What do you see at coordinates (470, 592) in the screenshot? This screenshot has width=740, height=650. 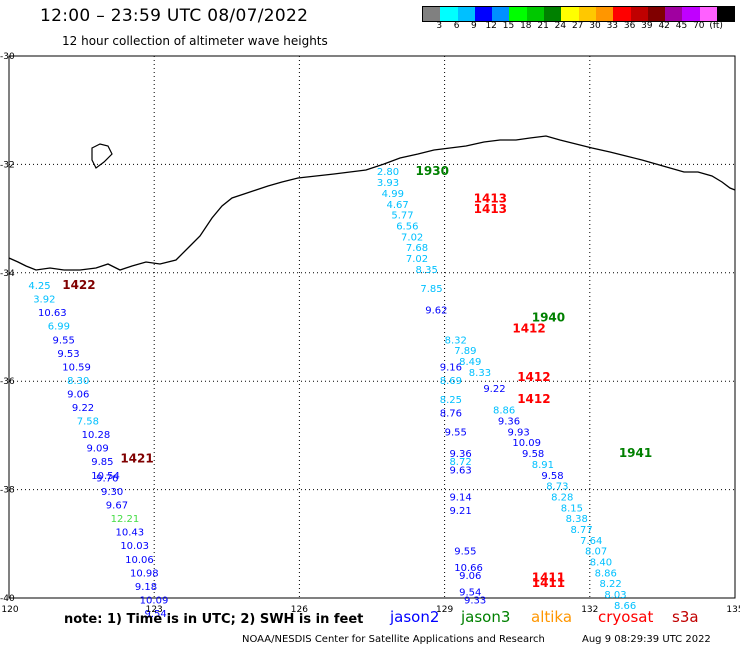 I see `wave-height-value: 9.54` at bounding box center [470, 592].